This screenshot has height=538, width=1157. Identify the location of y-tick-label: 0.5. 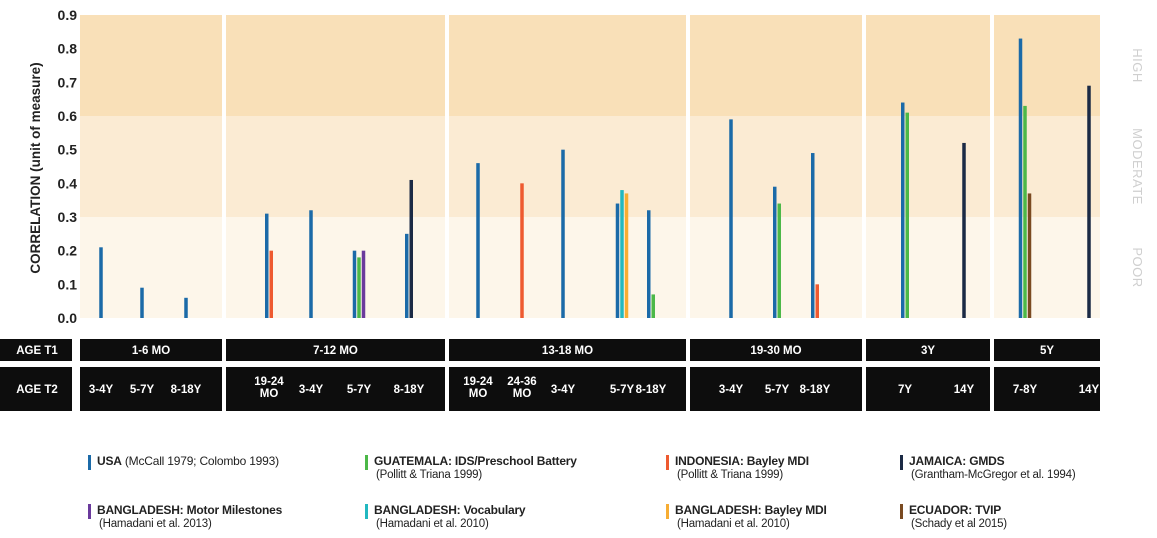
(68, 150).